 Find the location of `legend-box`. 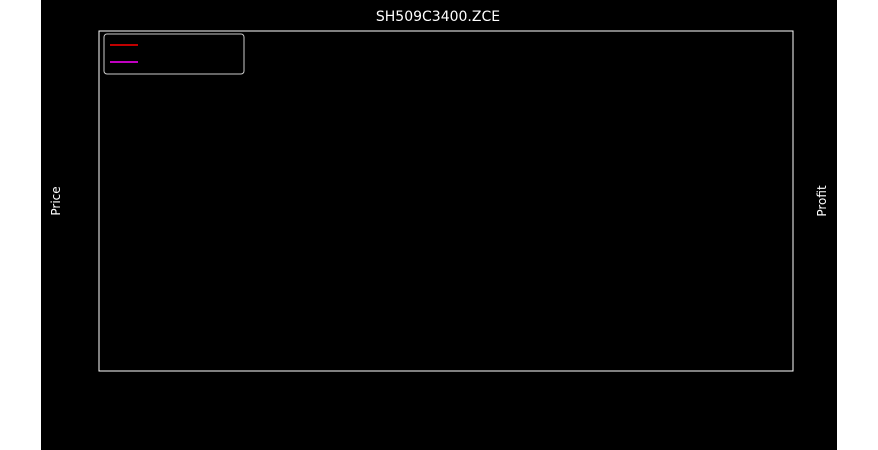

legend-box is located at coordinates (174, 54).